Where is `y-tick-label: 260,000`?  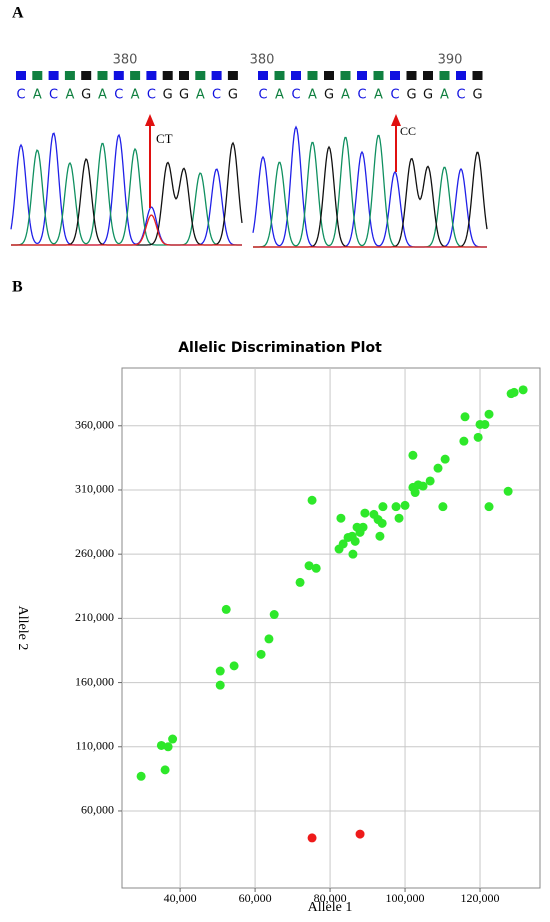
y-tick-label: 260,000 is located at coordinates (94, 553).